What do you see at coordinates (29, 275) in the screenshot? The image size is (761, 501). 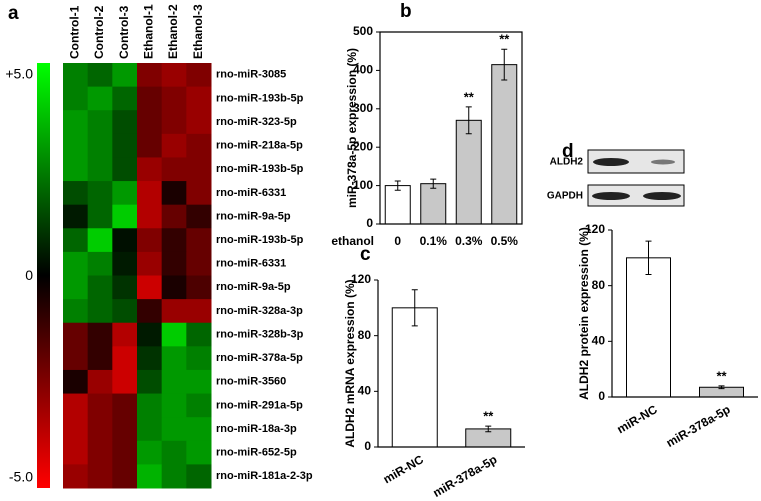 I see `colorbar-tick-label: 0` at bounding box center [29, 275].